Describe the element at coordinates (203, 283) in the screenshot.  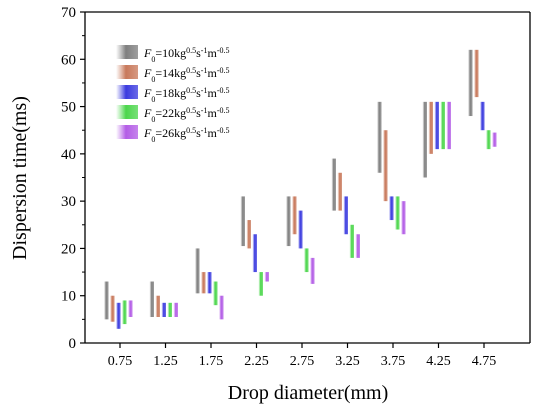
I see `bar-2-1.75` at that location.